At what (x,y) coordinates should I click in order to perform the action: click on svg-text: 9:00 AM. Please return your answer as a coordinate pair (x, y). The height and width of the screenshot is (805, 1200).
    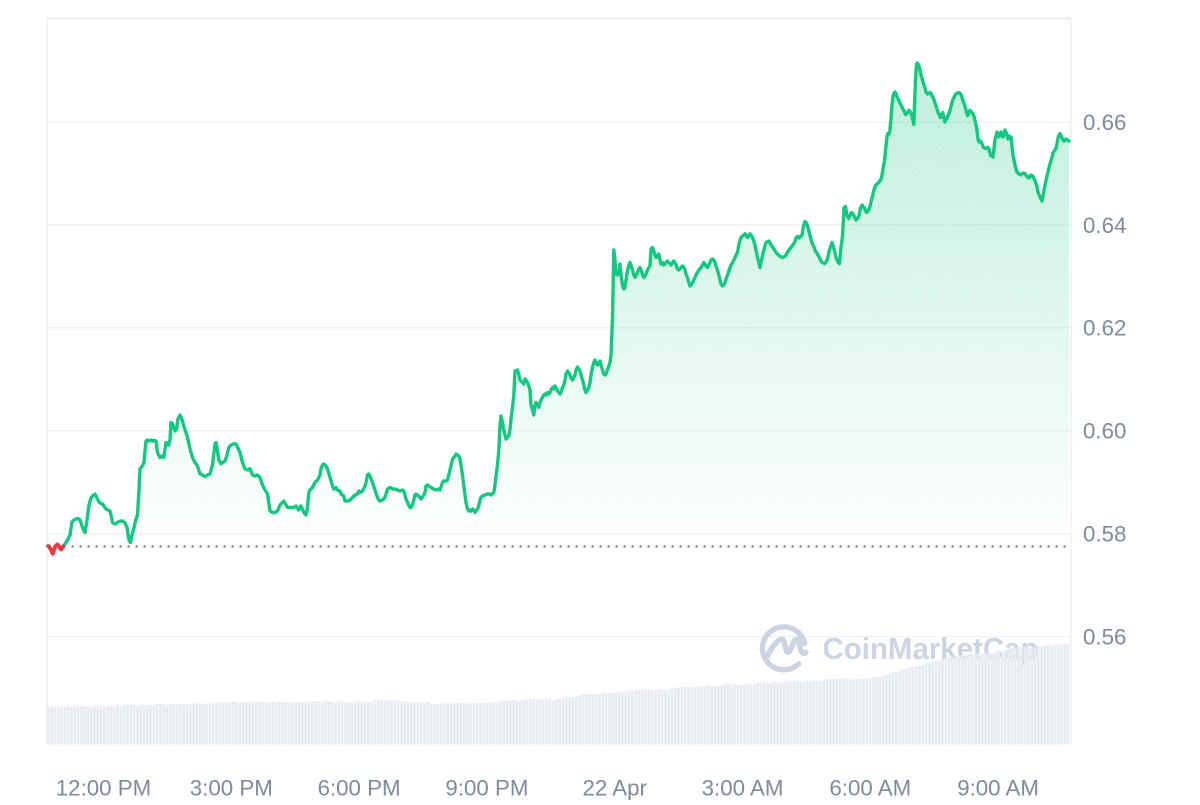
    Looking at the image, I should click on (998, 787).